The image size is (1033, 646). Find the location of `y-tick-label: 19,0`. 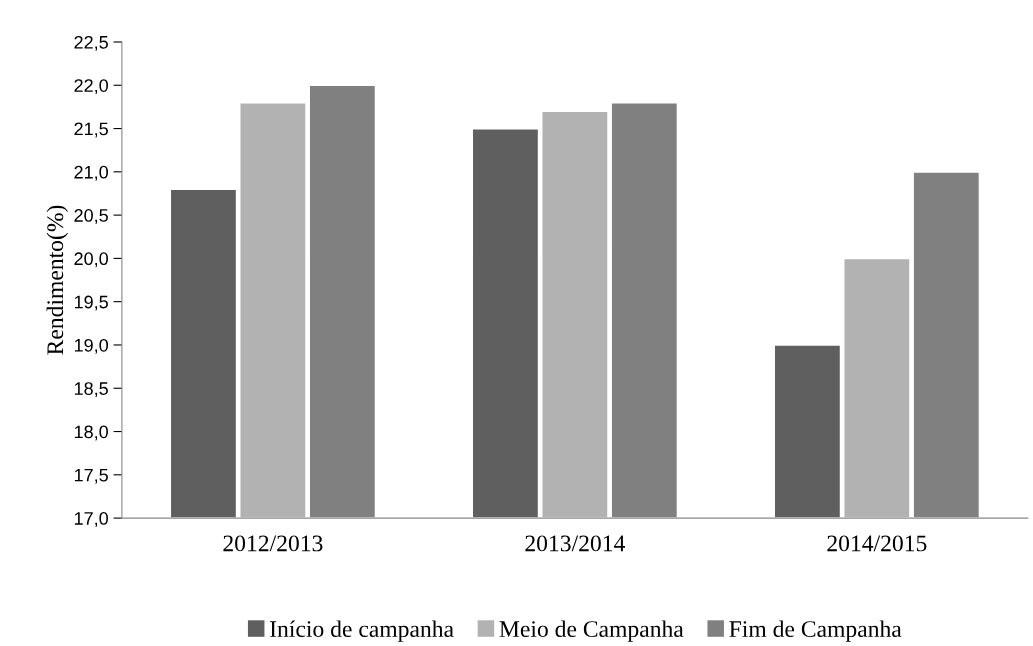

y-tick-label: 19,0 is located at coordinates (91, 346).